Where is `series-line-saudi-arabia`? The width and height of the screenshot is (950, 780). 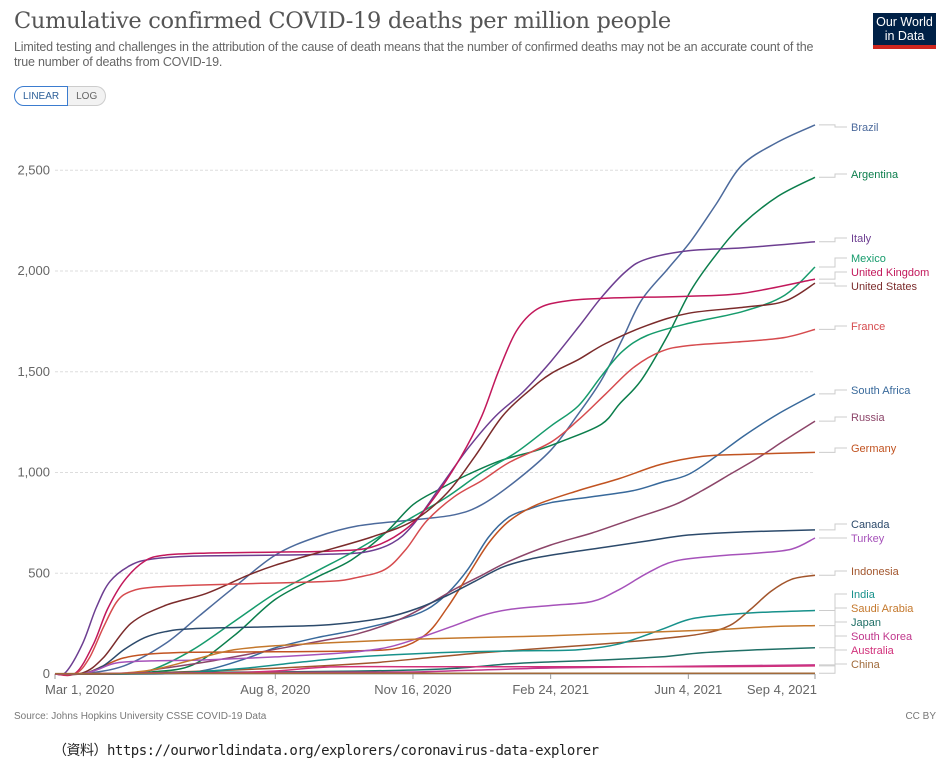 series-line-saudi-arabia is located at coordinates (435, 649).